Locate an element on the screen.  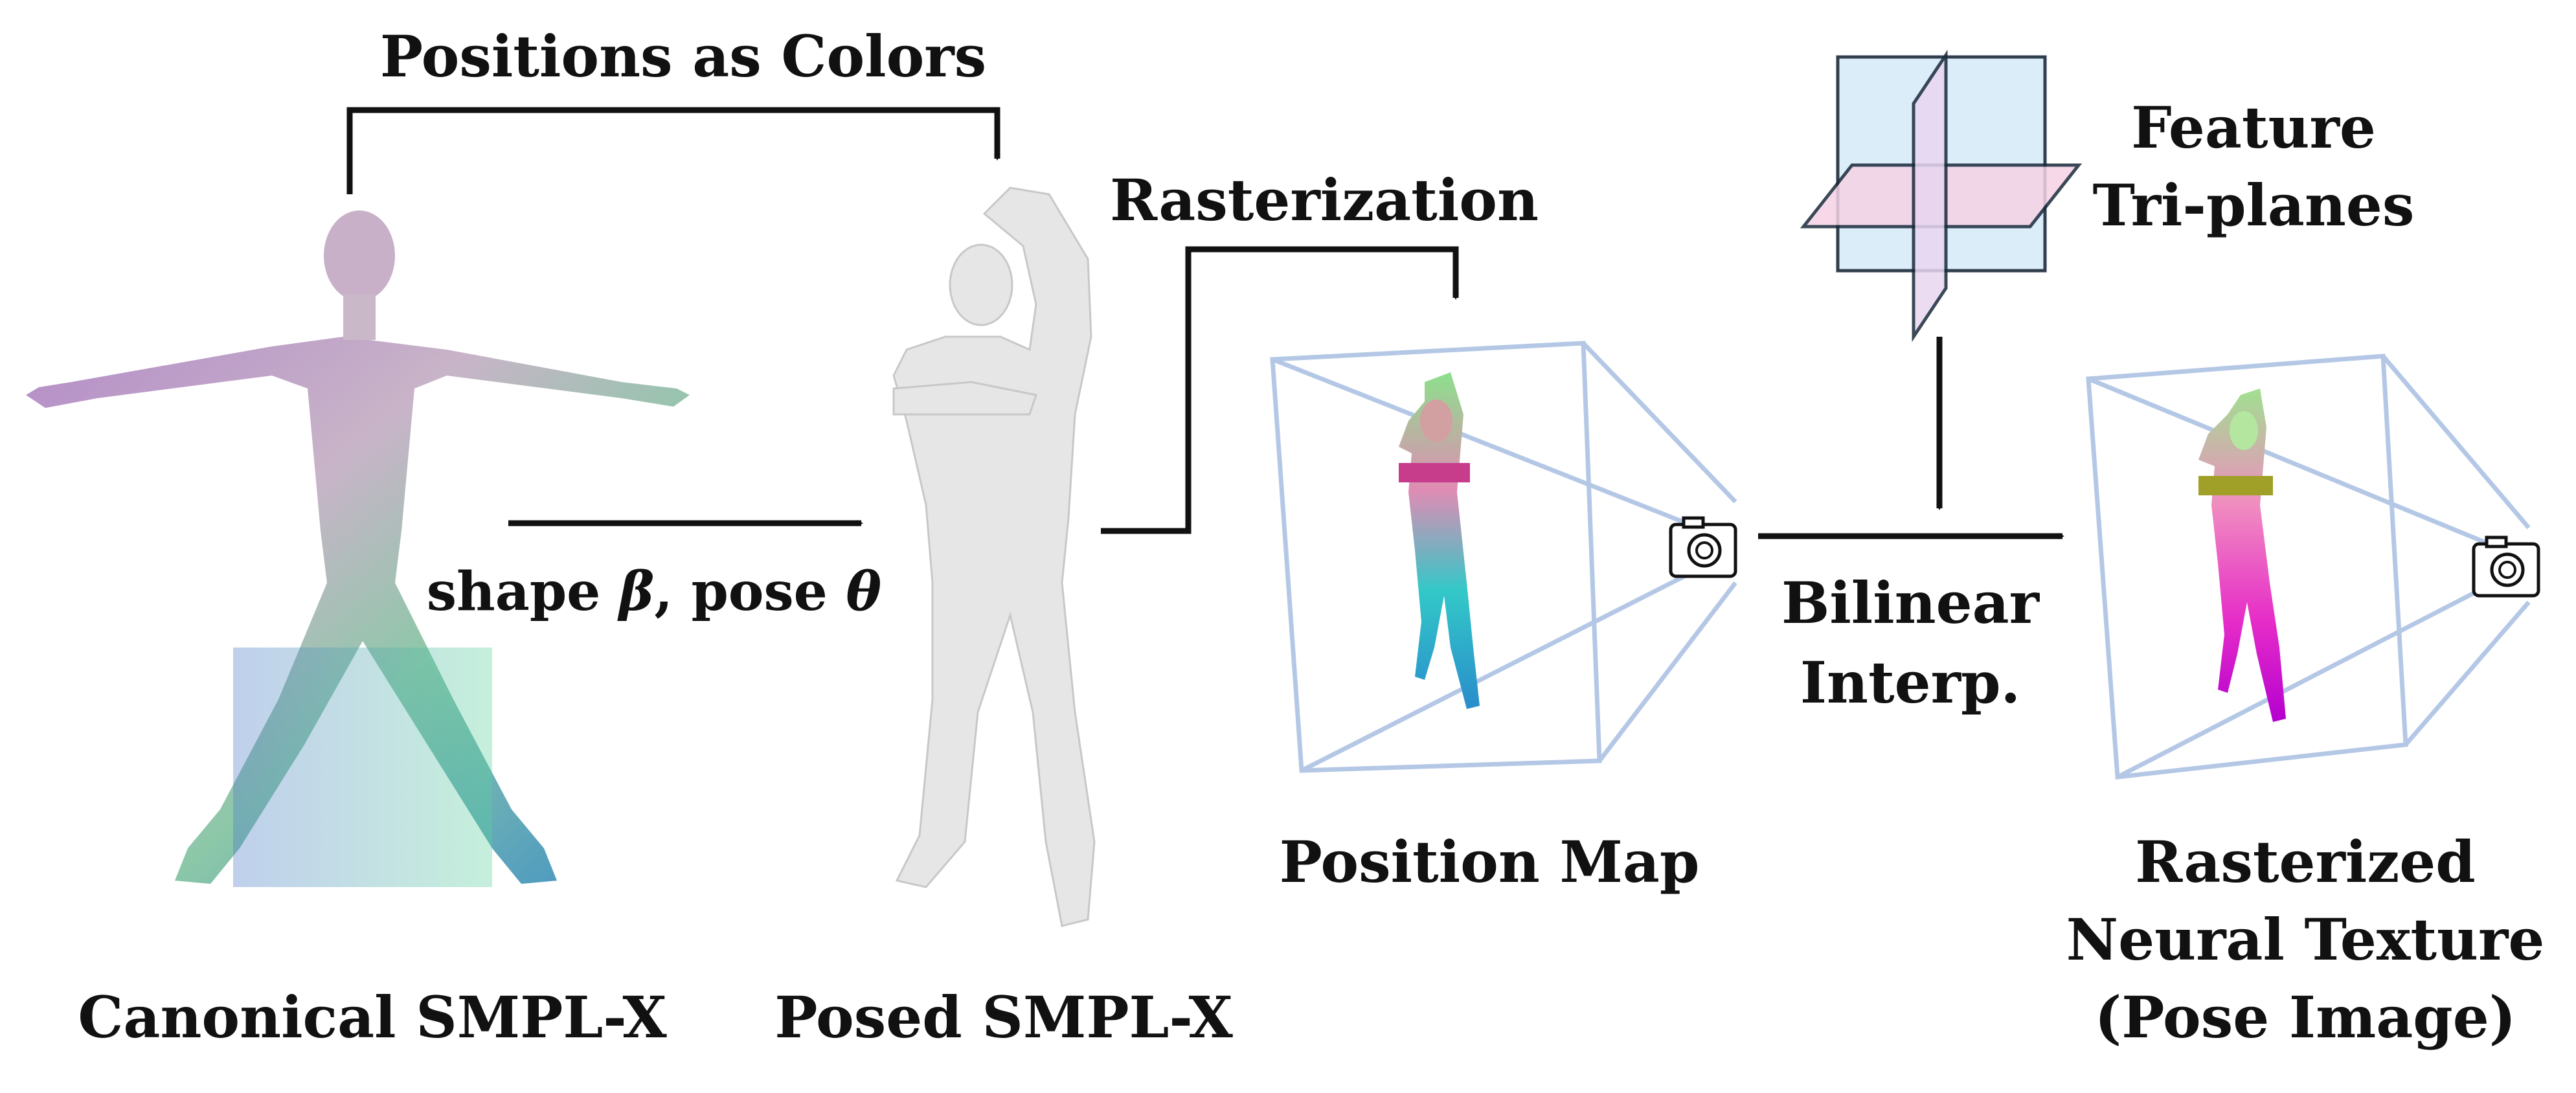
label-positions-as-colors: Positions as Colors is located at coordinates (683, 56).